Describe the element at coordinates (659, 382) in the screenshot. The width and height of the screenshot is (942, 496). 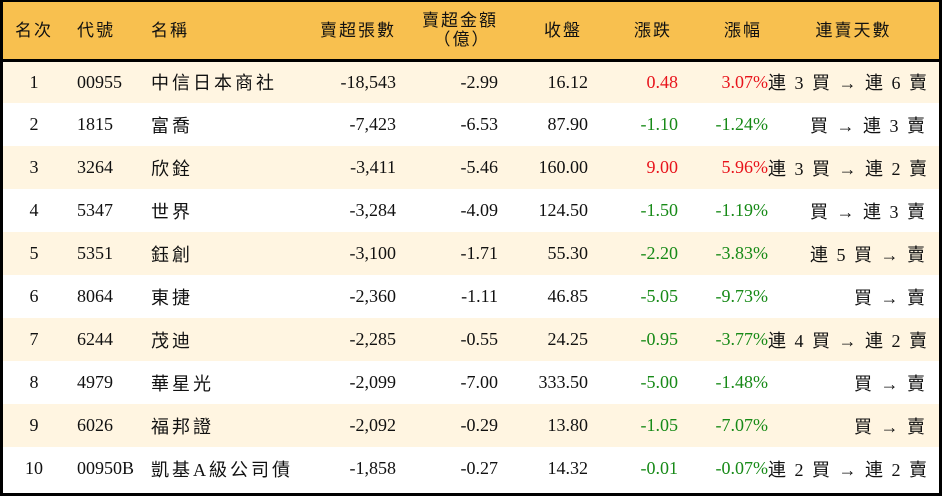
I see `change-cell: -5.00` at that location.